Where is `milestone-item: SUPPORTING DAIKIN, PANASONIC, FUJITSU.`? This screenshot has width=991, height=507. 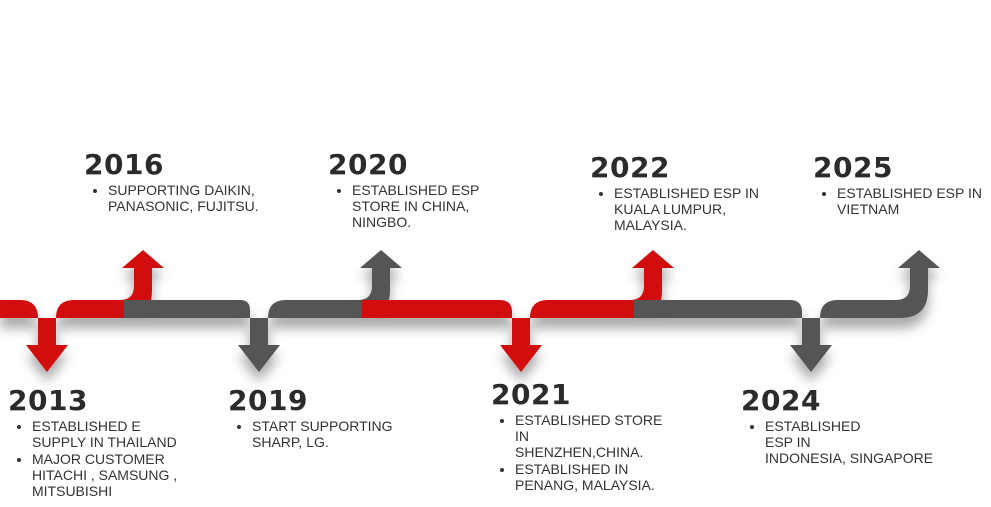
milestone-item: SUPPORTING DAIKIN, PANASONIC, FUJITSU. is located at coordinates (206, 198).